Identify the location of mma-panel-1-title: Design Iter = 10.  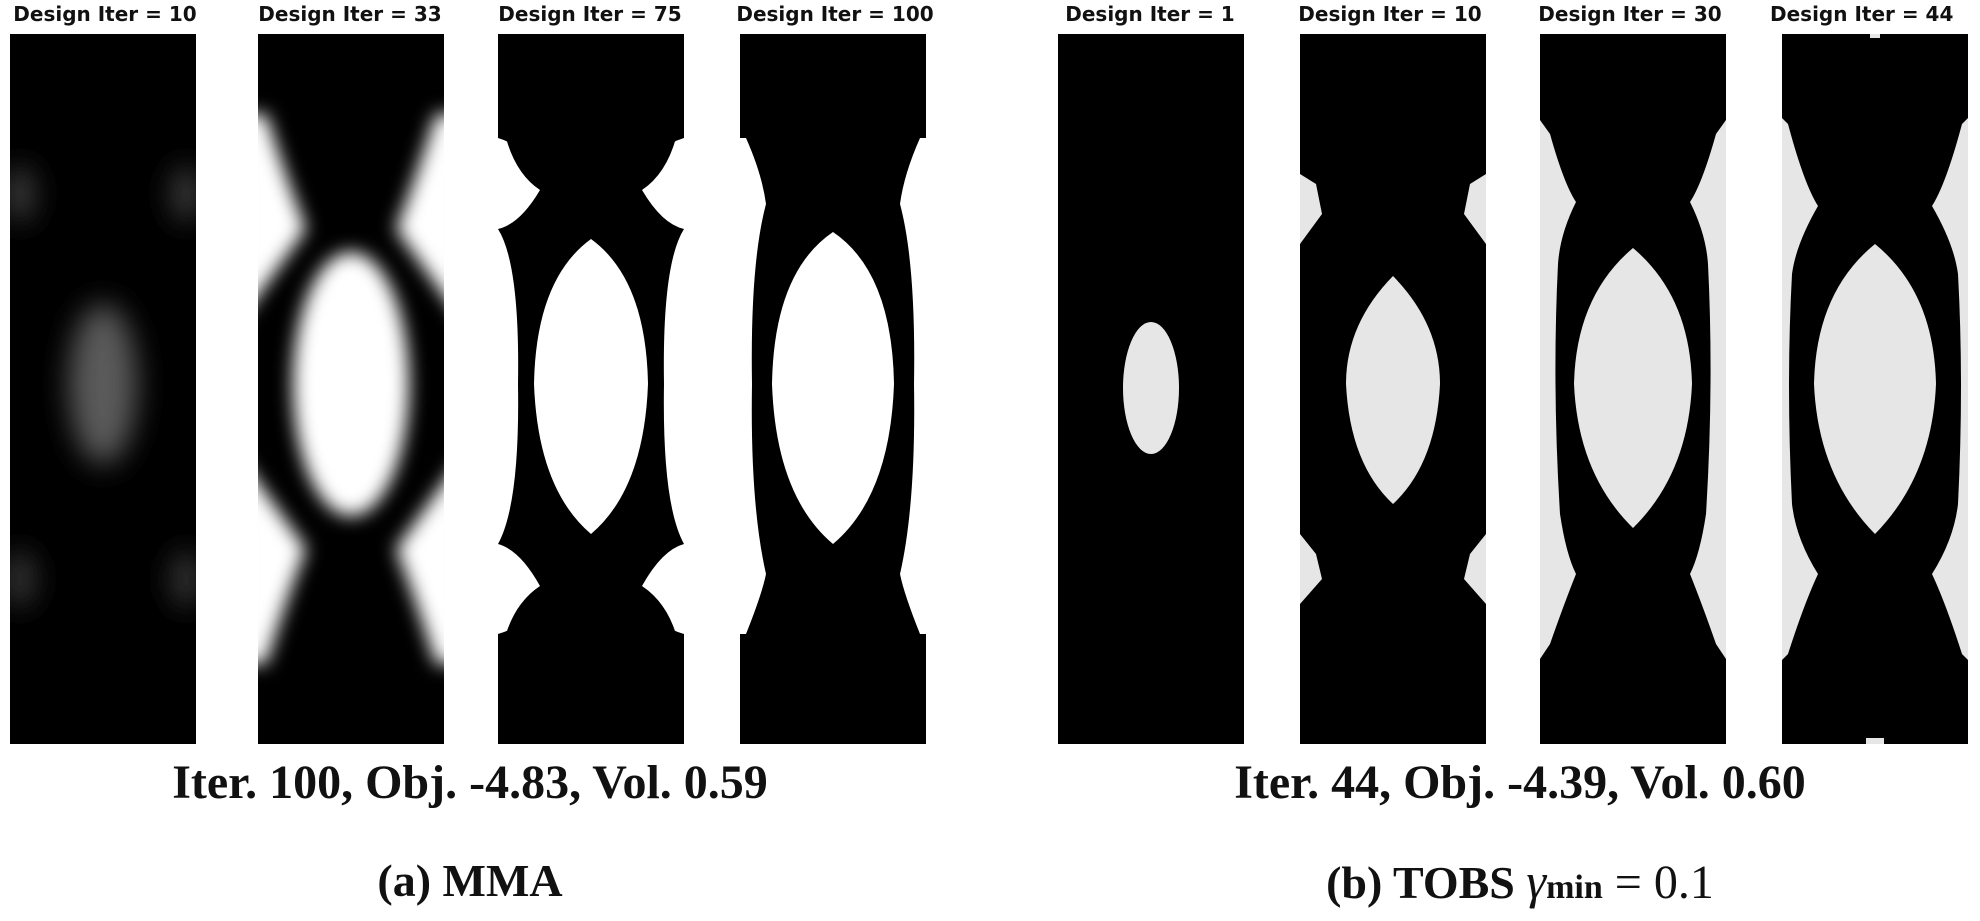
(105, 14).